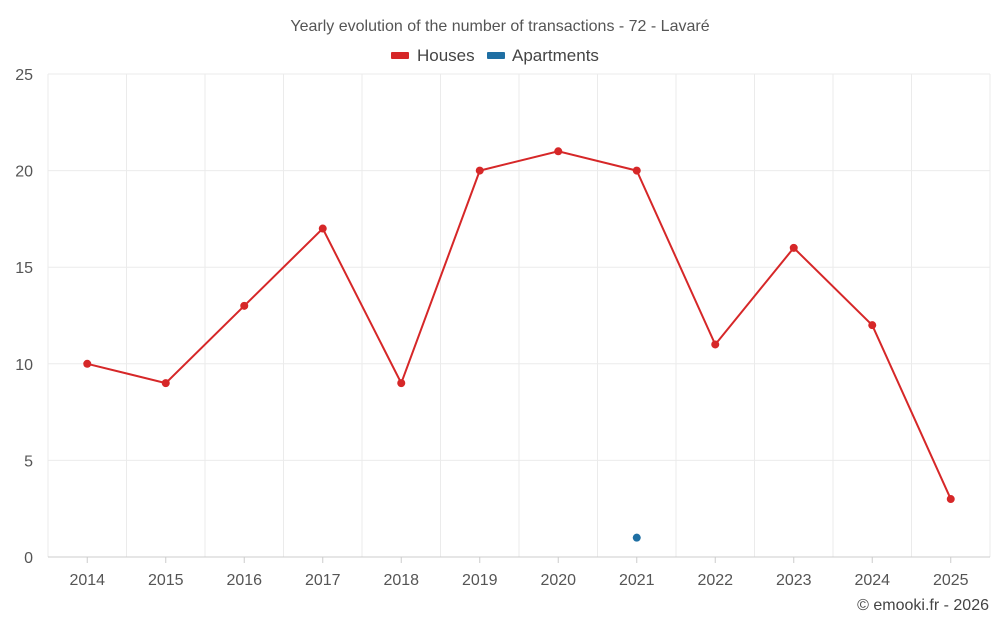  What do you see at coordinates (558, 151) in the screenshot?
I see `data-point-houses-2020` at bounding box center [558, 151].